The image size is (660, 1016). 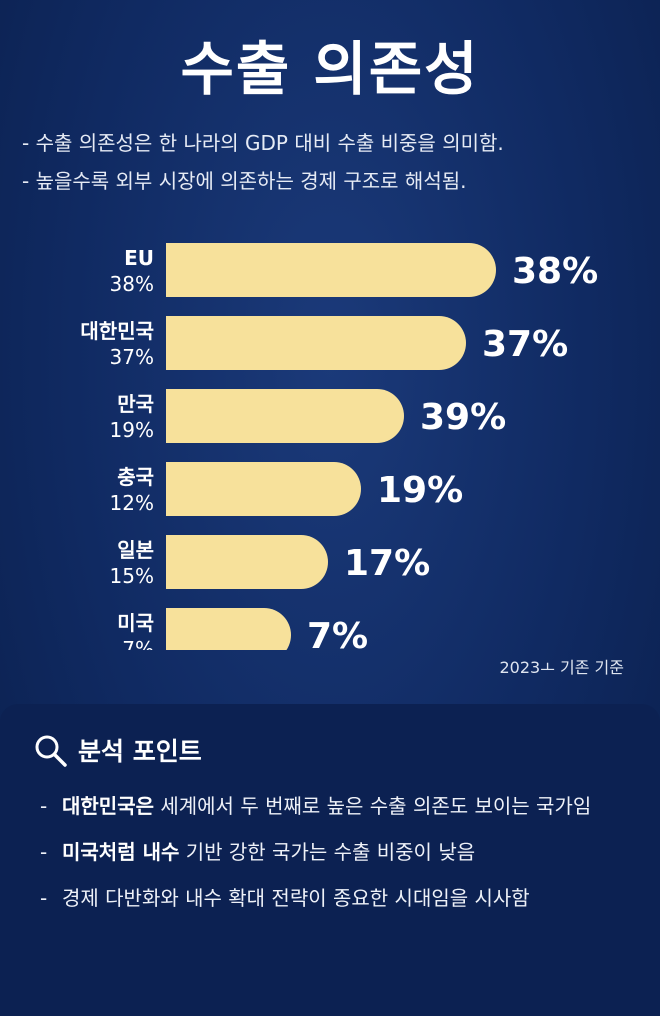 I want to click on value-label: 37%, so click(x=525, y=344).